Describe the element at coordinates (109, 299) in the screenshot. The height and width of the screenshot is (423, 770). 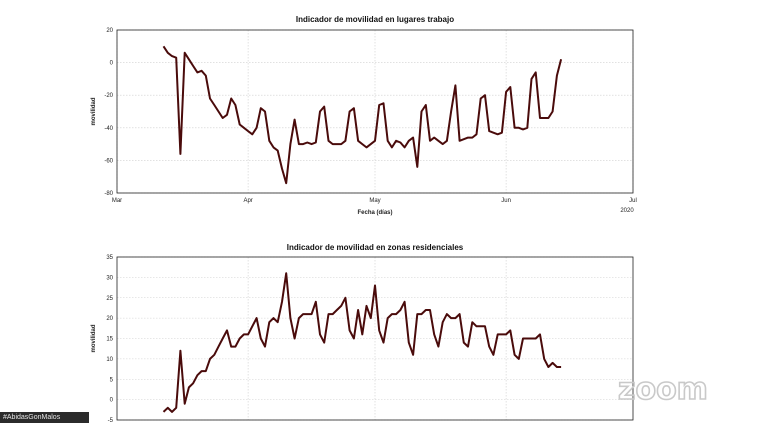
I see `y-tick-label: 25` at that location.